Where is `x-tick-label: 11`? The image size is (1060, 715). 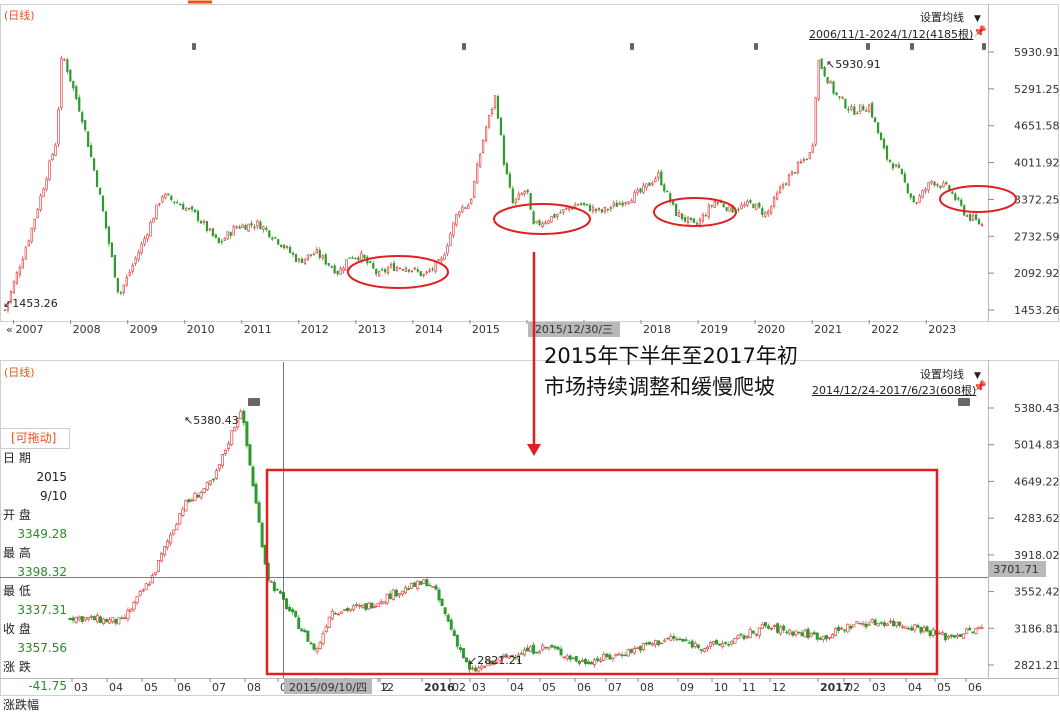 x-tick-label: 11 is located at coordinates (749, 687).